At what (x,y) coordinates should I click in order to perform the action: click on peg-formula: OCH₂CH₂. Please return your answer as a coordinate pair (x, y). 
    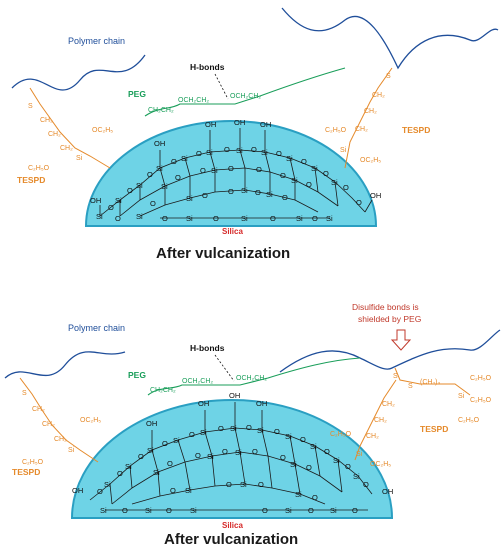
    Looking at the image, I should click on (197, 381).